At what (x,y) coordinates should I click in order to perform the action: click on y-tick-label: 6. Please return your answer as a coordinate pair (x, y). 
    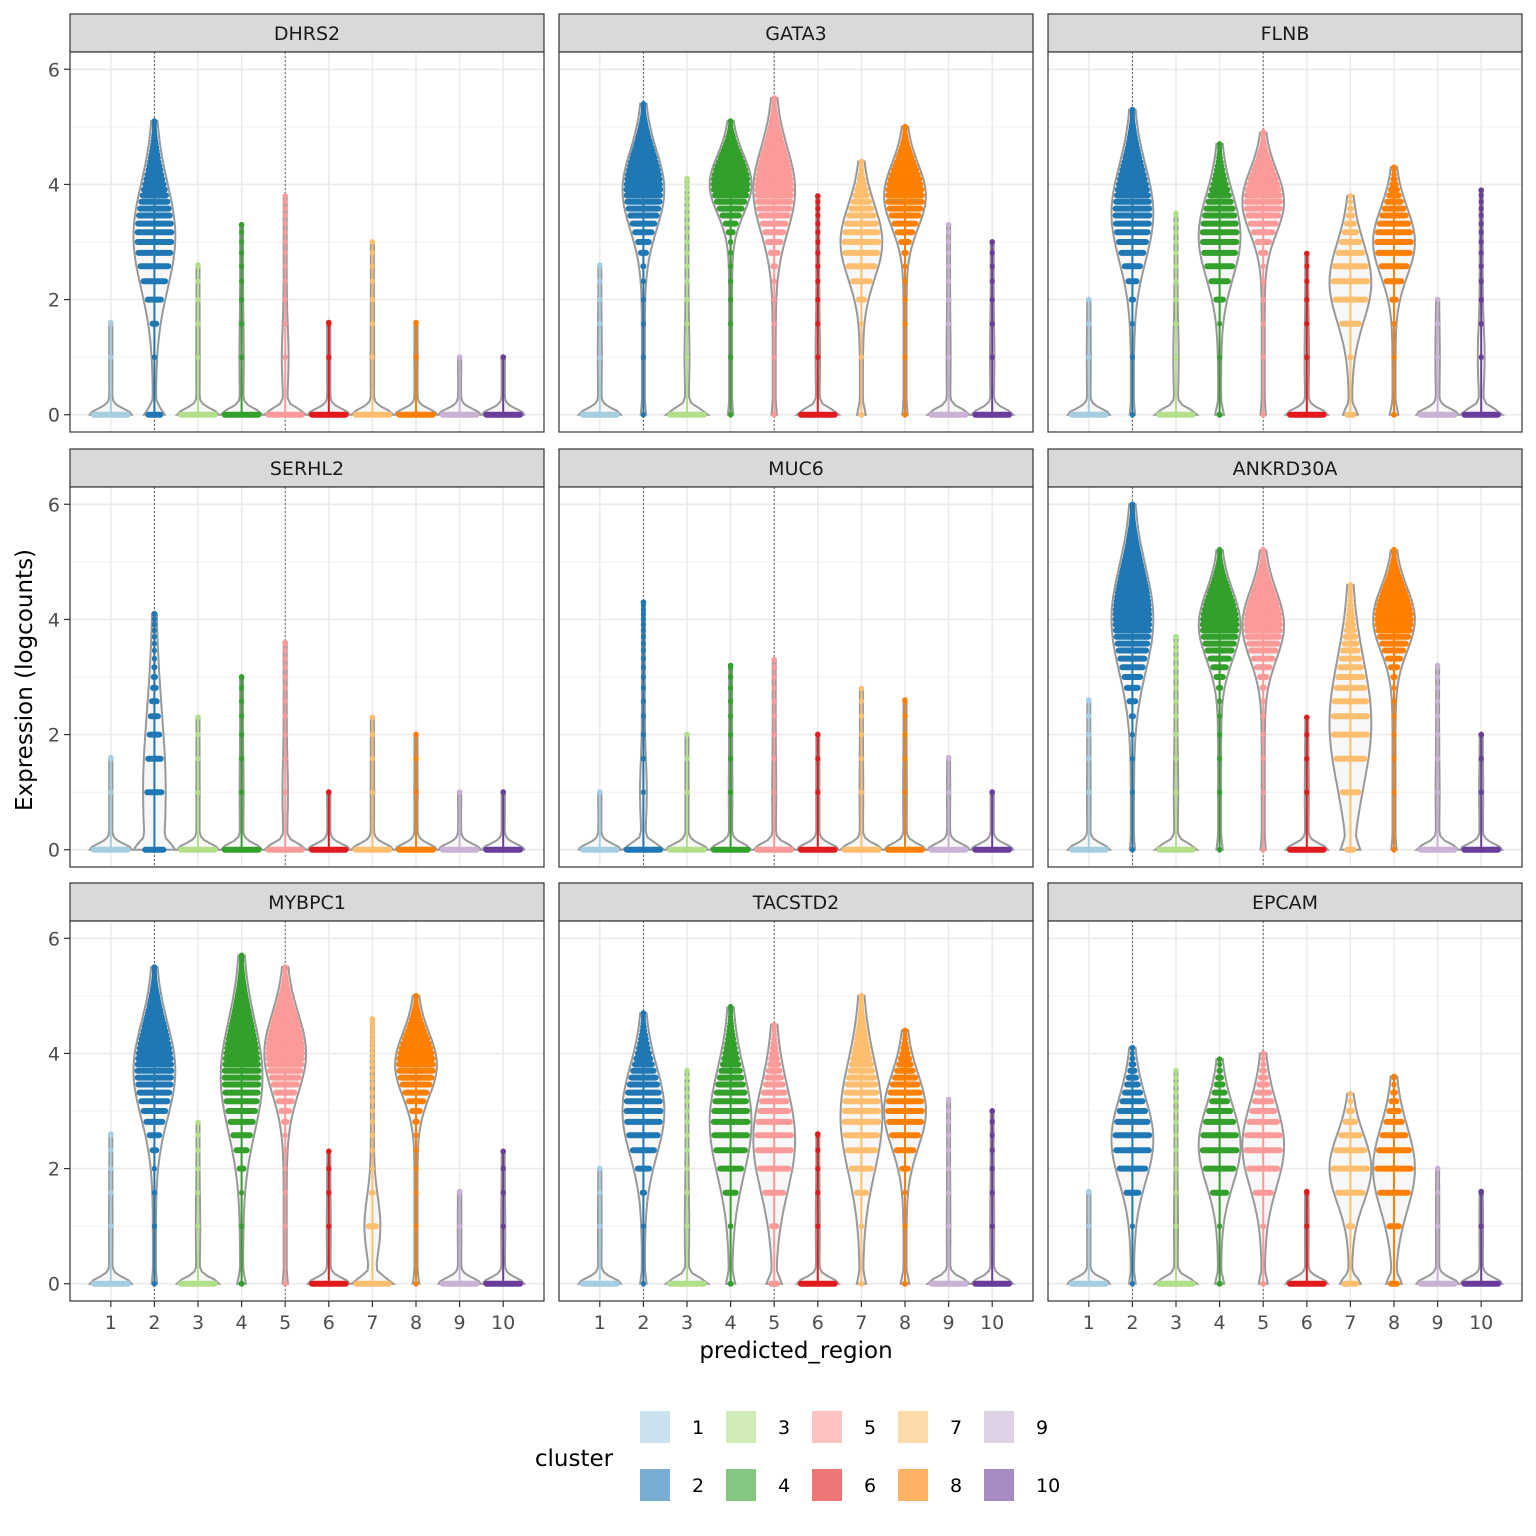
    Looking at the image, I should click on (54, 939).